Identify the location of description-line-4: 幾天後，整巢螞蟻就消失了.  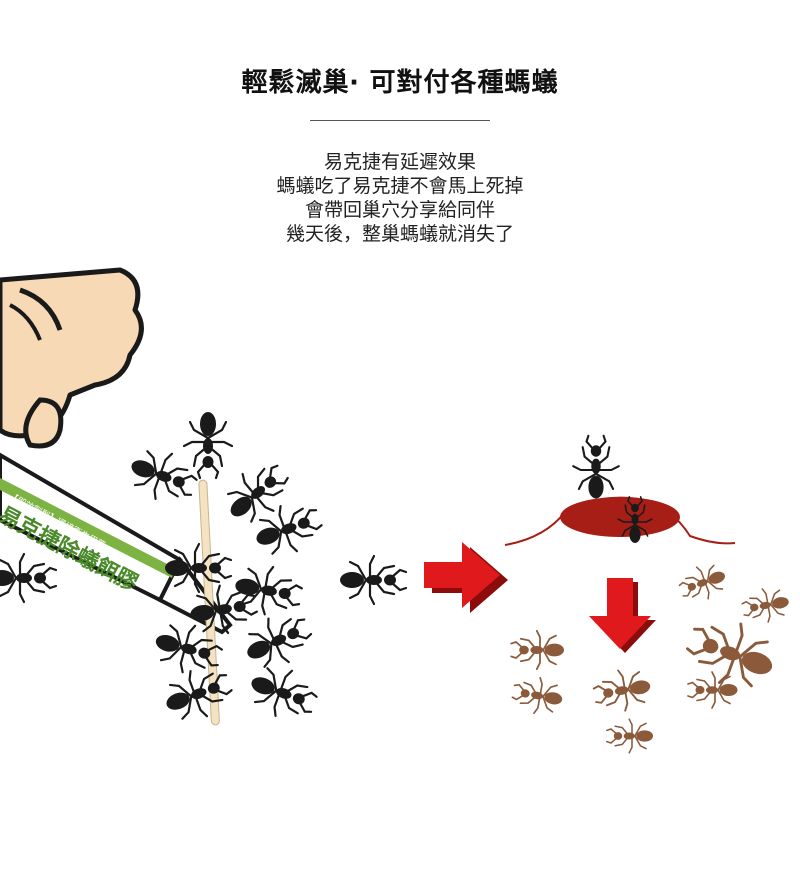
(399, 234).